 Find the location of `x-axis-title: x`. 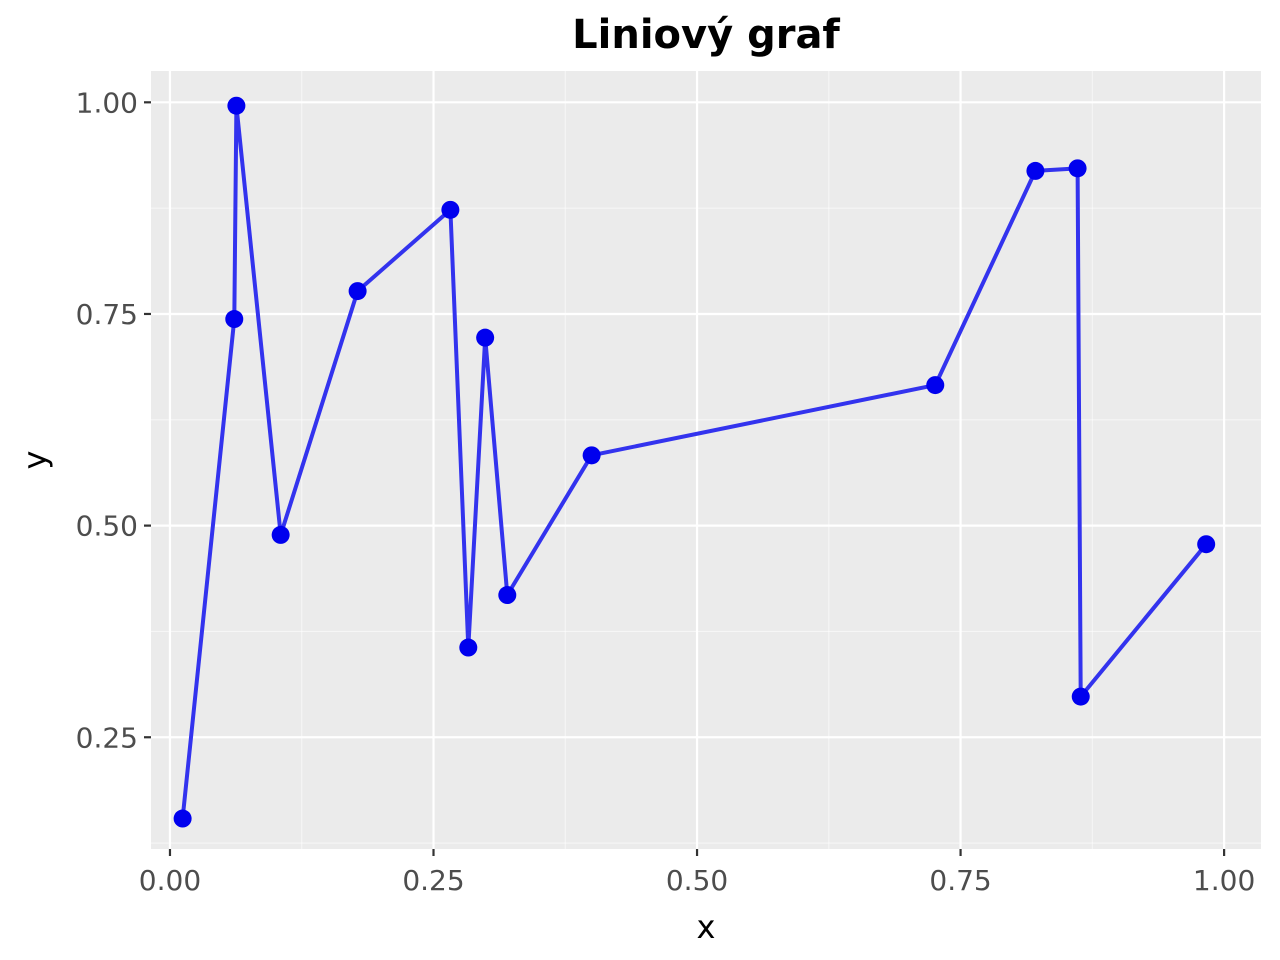

x-axis-title: x is located at coordinates (706, 927).